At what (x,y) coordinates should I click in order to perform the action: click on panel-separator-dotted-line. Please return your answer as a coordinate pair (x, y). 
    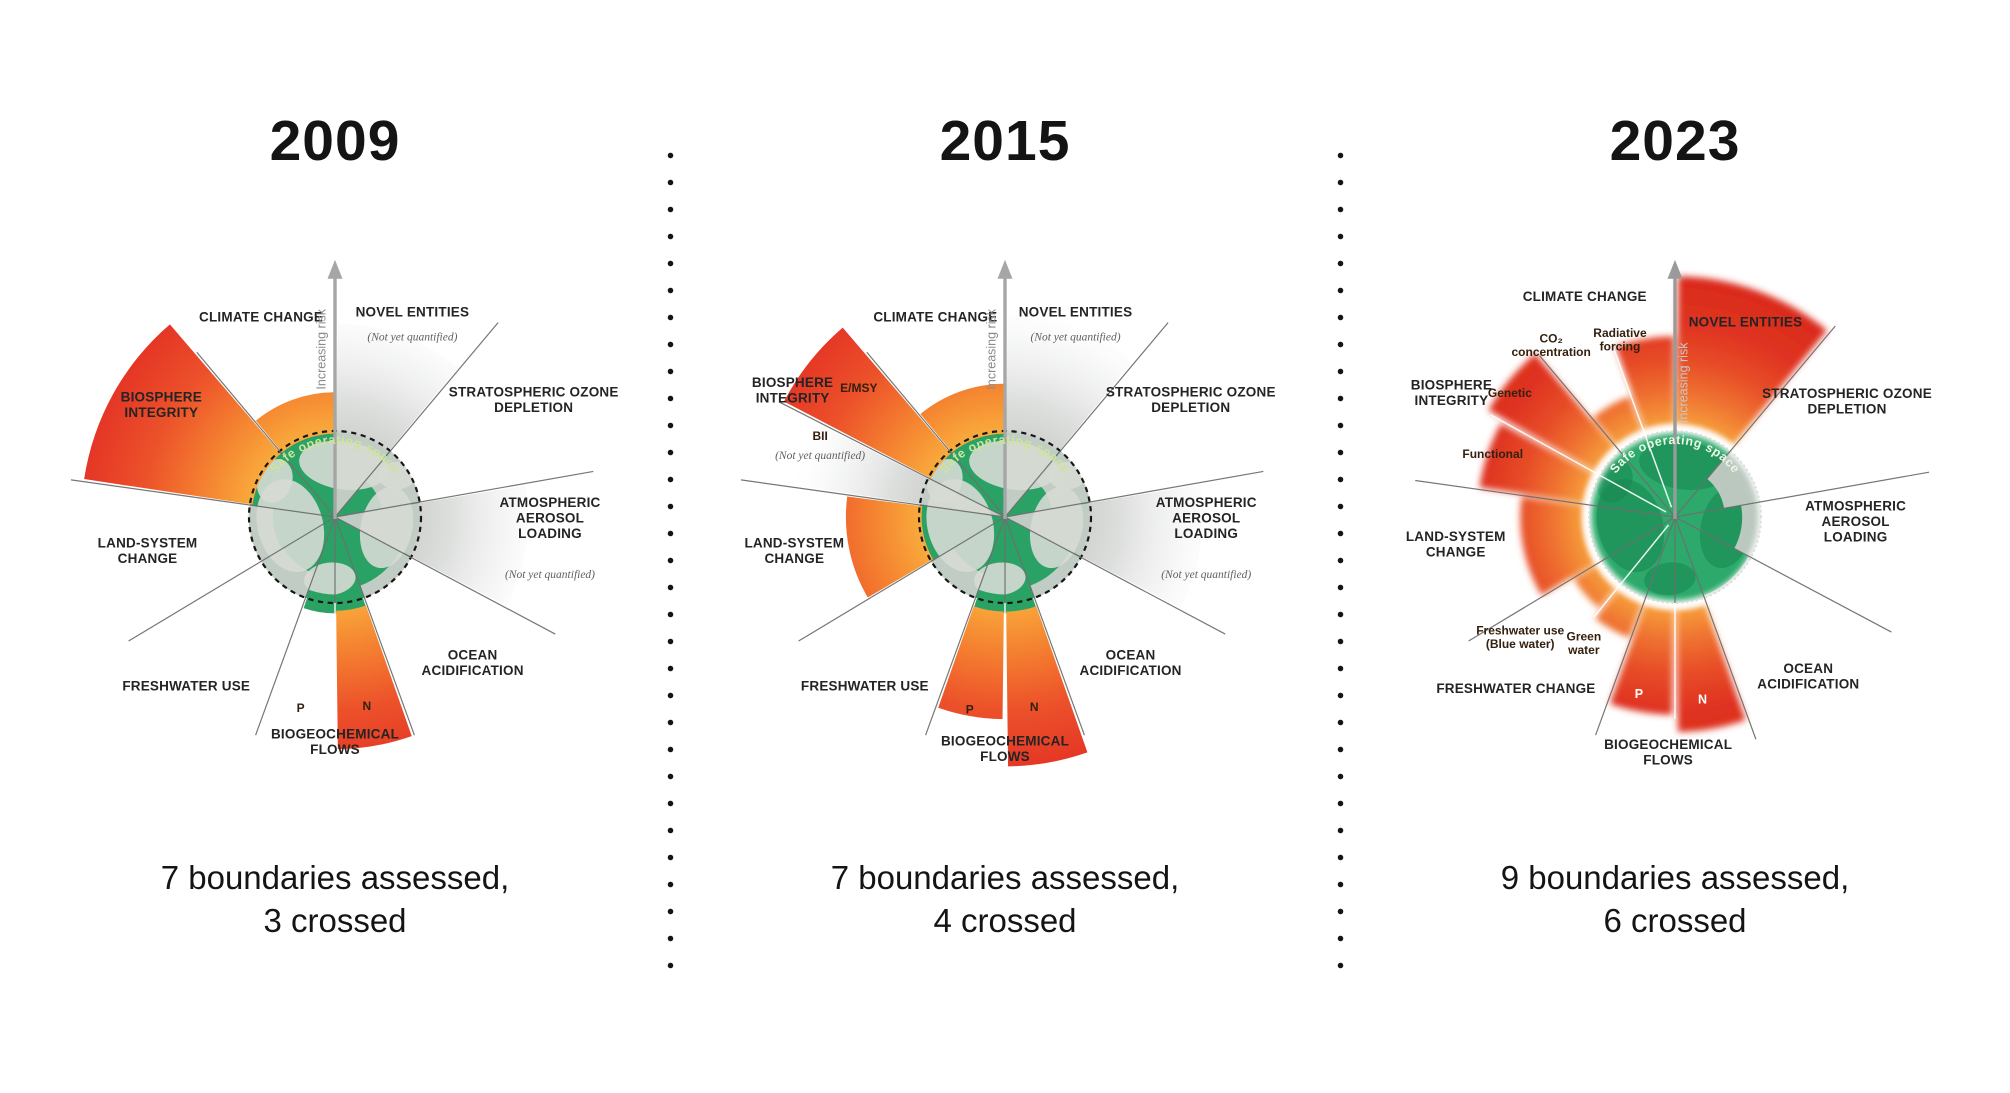
    Looking at the image, I should click on (1340, 556).